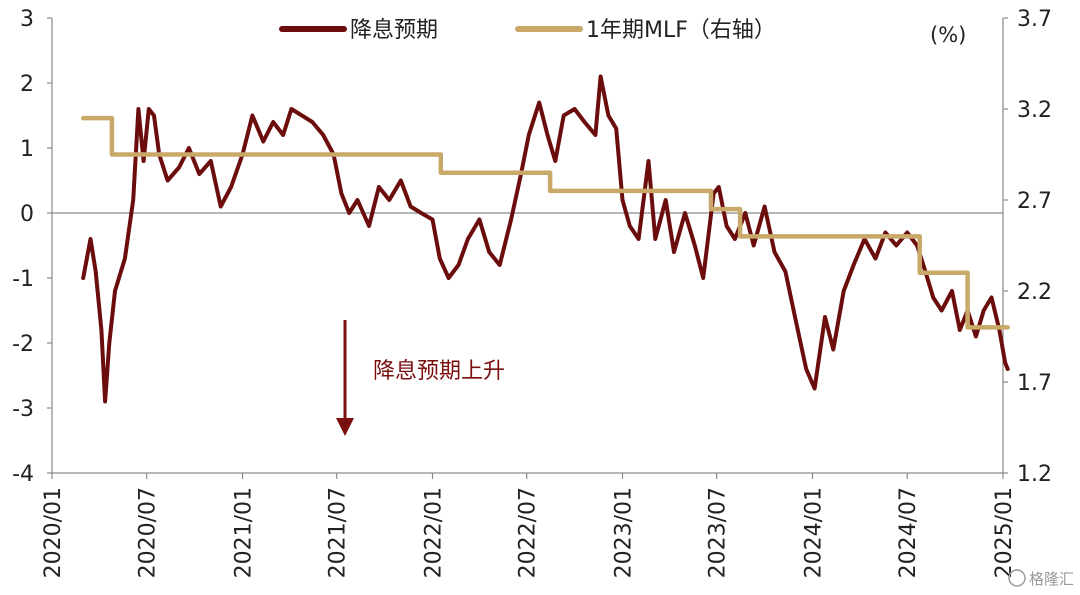 This screenshot has height=595, width=1080. Describe the element at coordinates (23, 344) in the screenshot. I see `left-tick-label: -2` at that location.